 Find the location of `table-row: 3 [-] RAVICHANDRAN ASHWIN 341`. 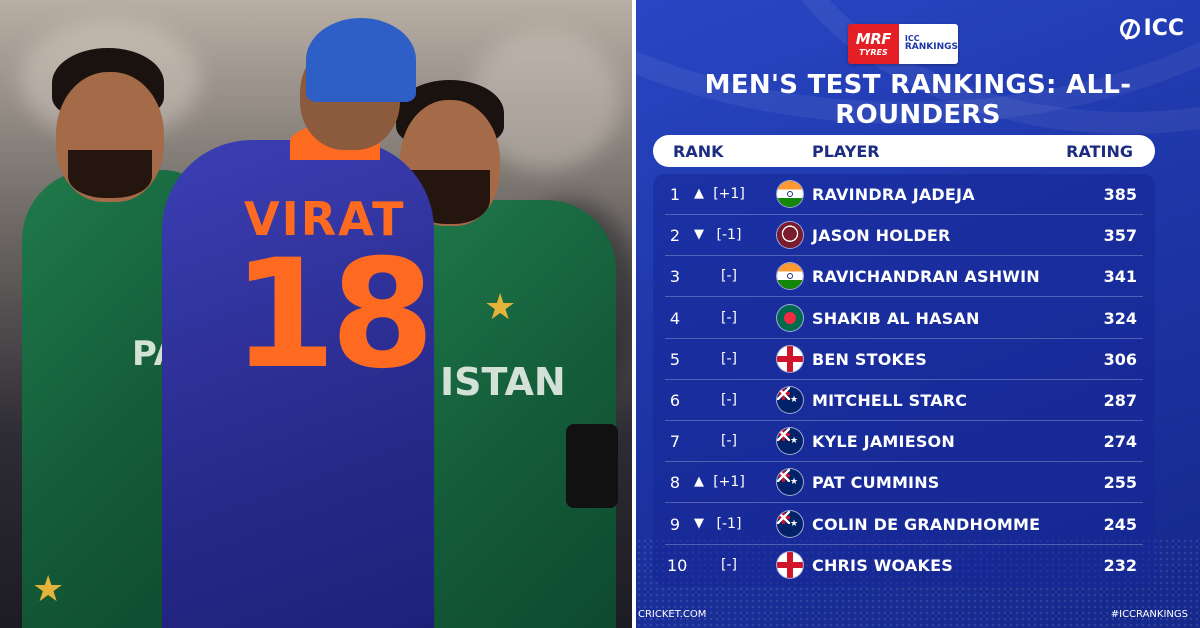

table-row: 3 [-] RAVICHANDRAN ASHWIN 341 is located at coordinates (904, 277).